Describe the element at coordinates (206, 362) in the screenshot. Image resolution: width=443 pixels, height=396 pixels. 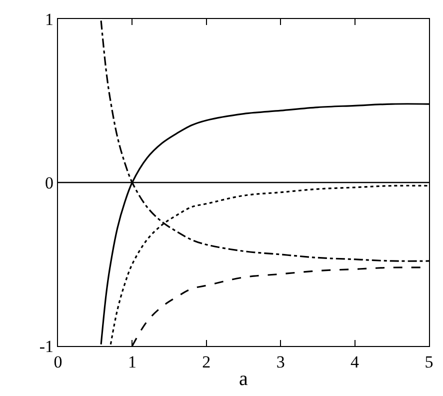
I see `x-tick-label: 2` at that location.